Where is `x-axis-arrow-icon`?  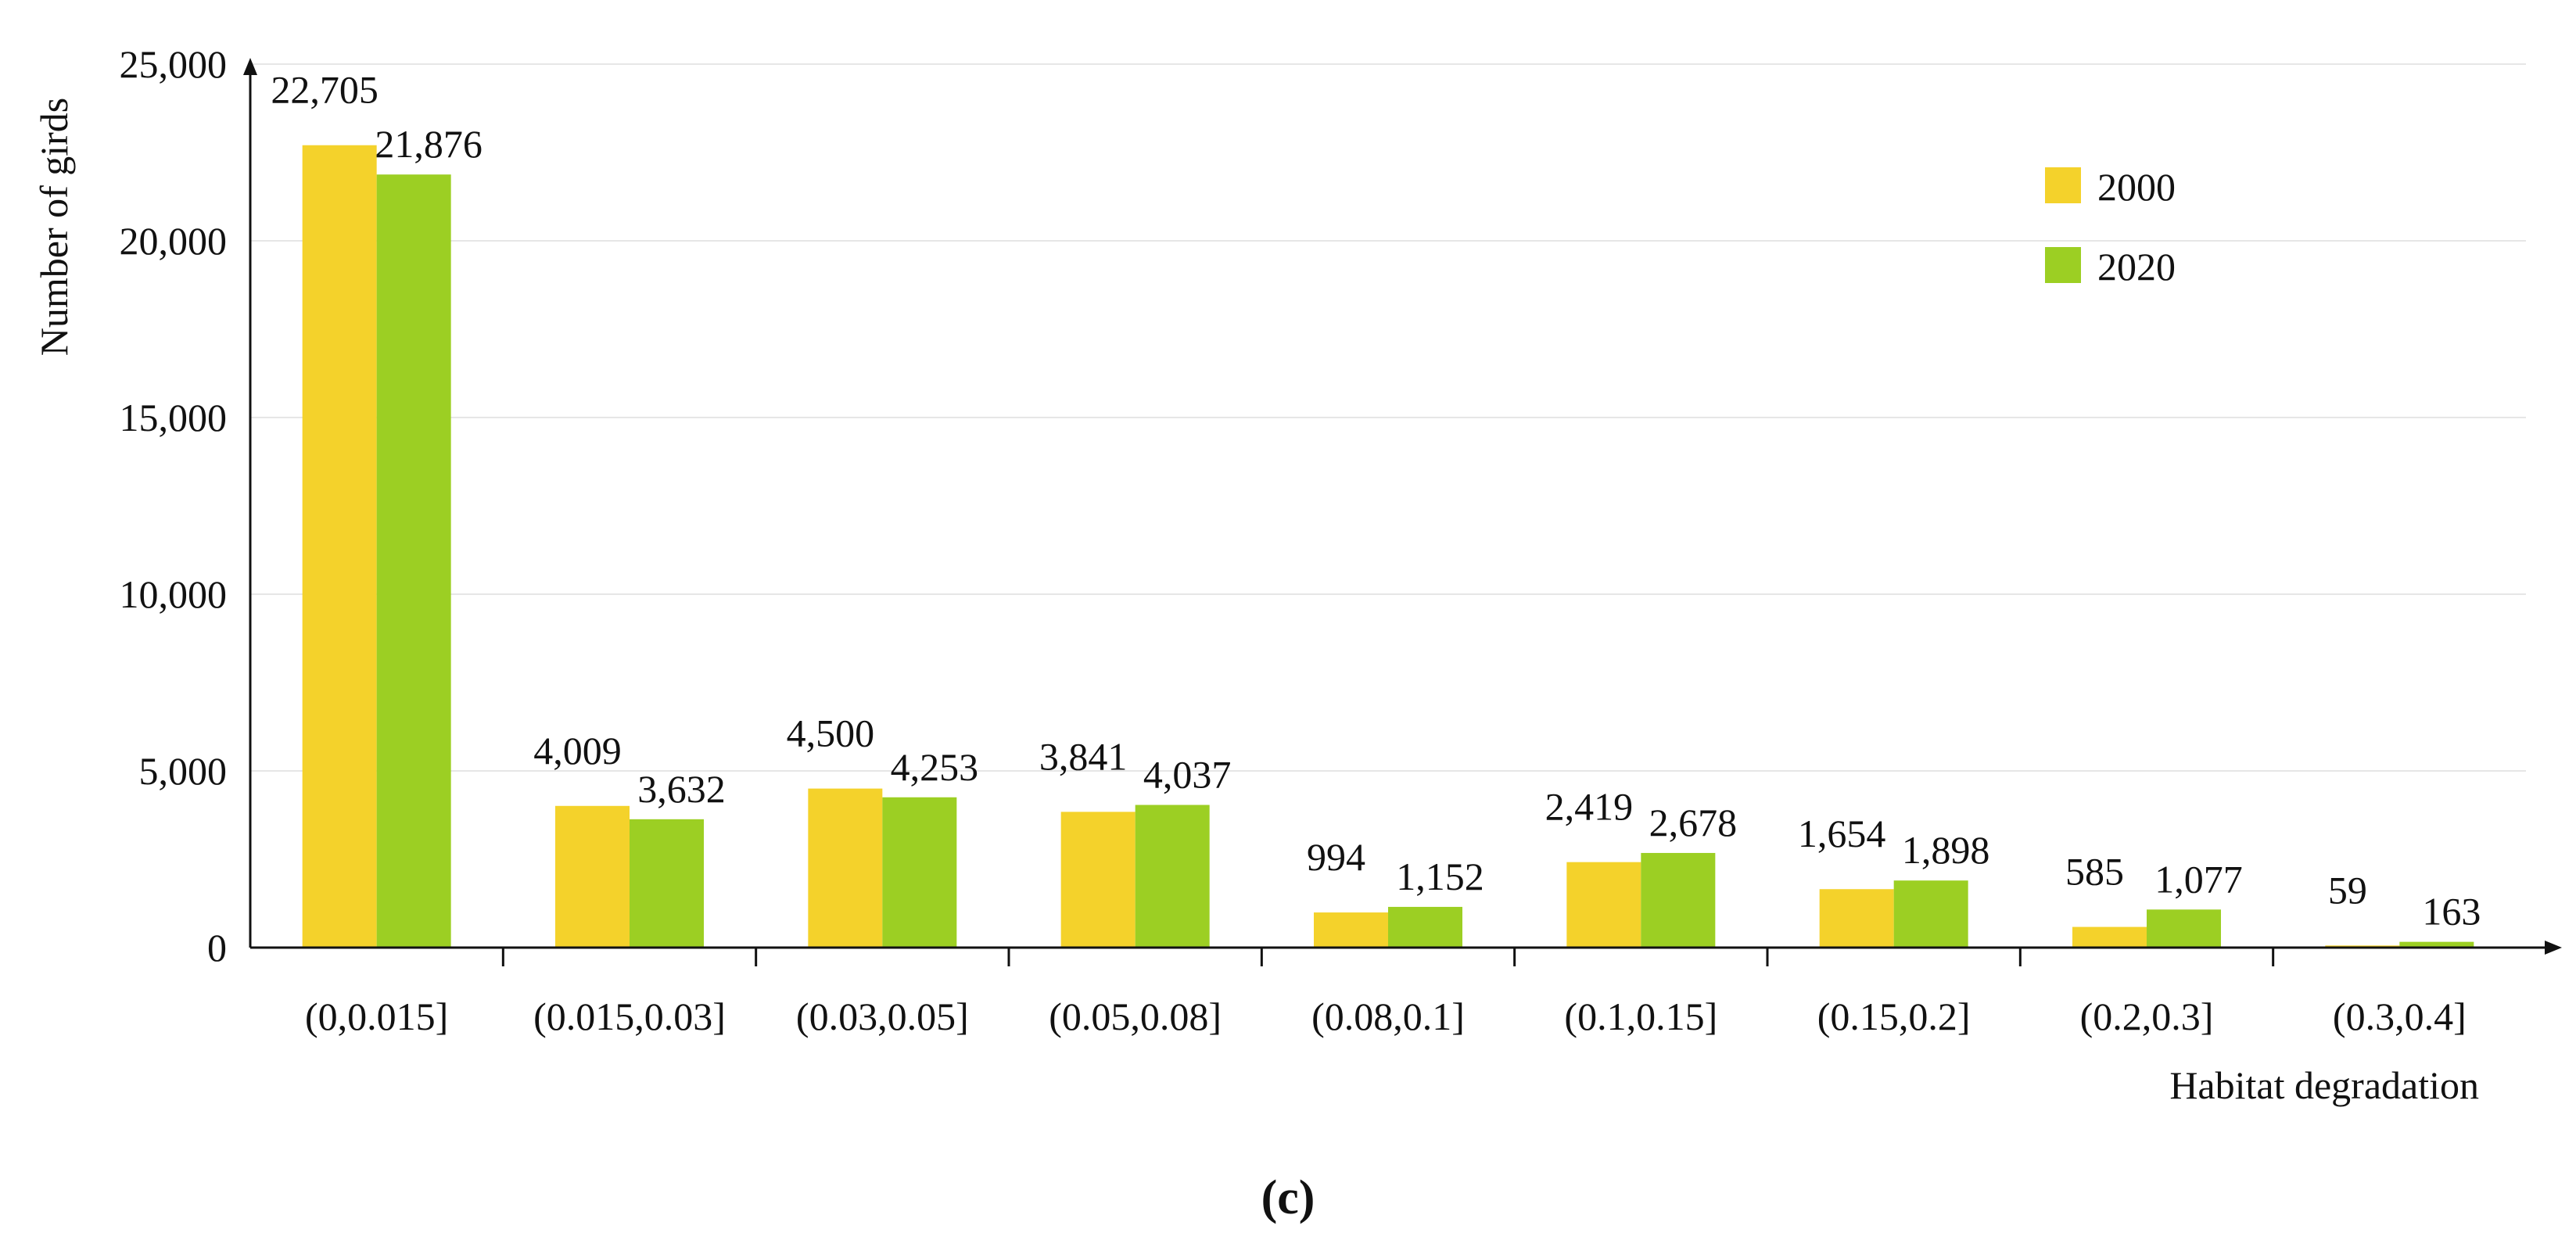 x-axis-arrow-icon is located at coordinates (2553, 948).